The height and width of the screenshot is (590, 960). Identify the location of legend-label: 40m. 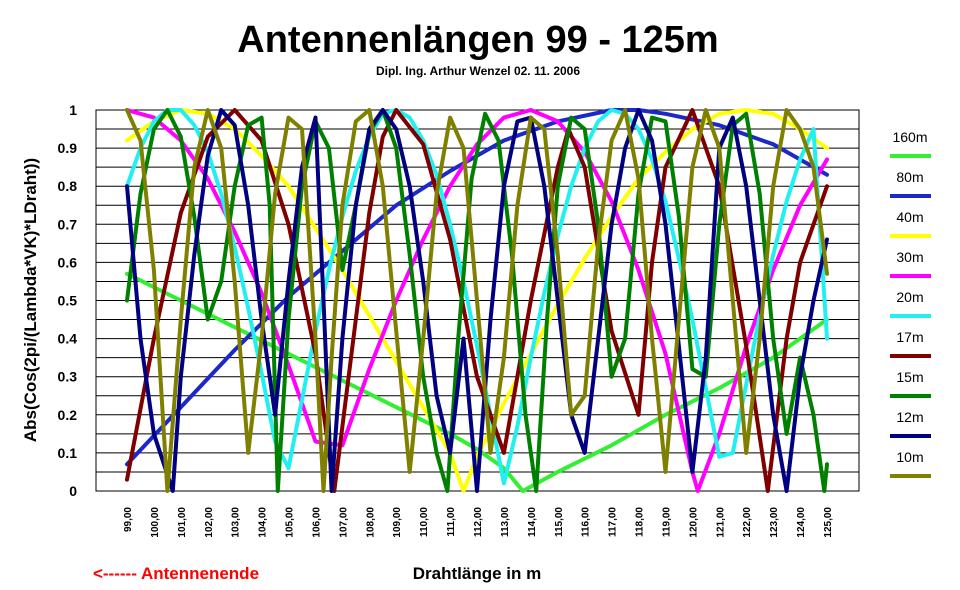
(909, 217).